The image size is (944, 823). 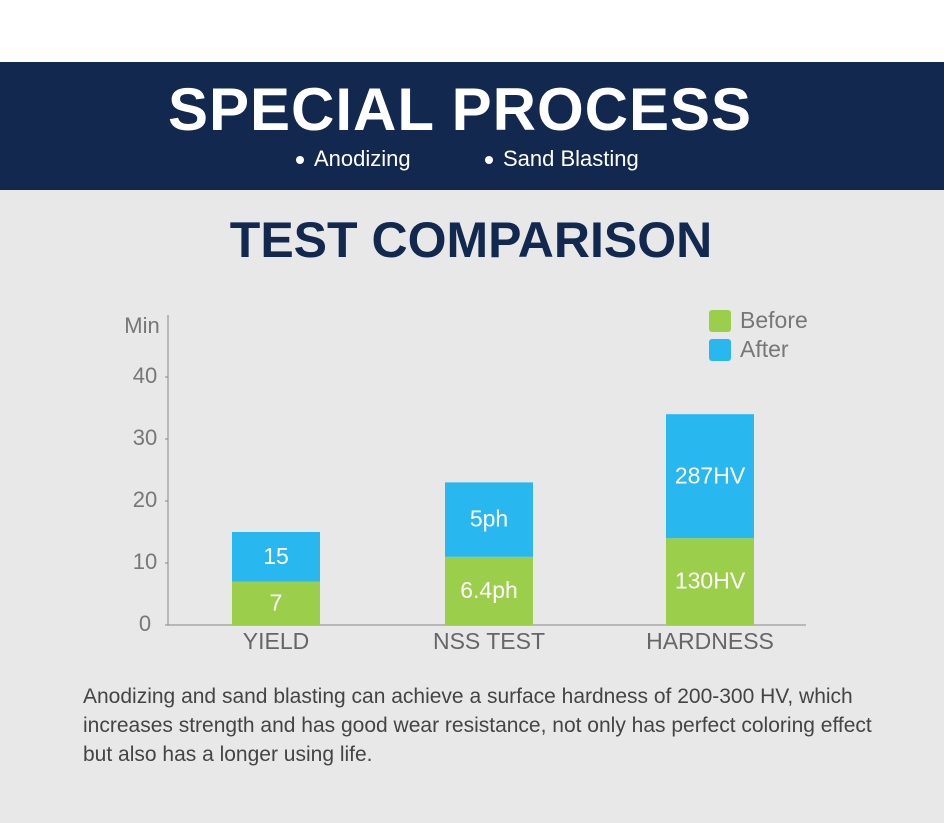 I want to click on bullet-text: Sand Blasting, so click(x=571, y=158).